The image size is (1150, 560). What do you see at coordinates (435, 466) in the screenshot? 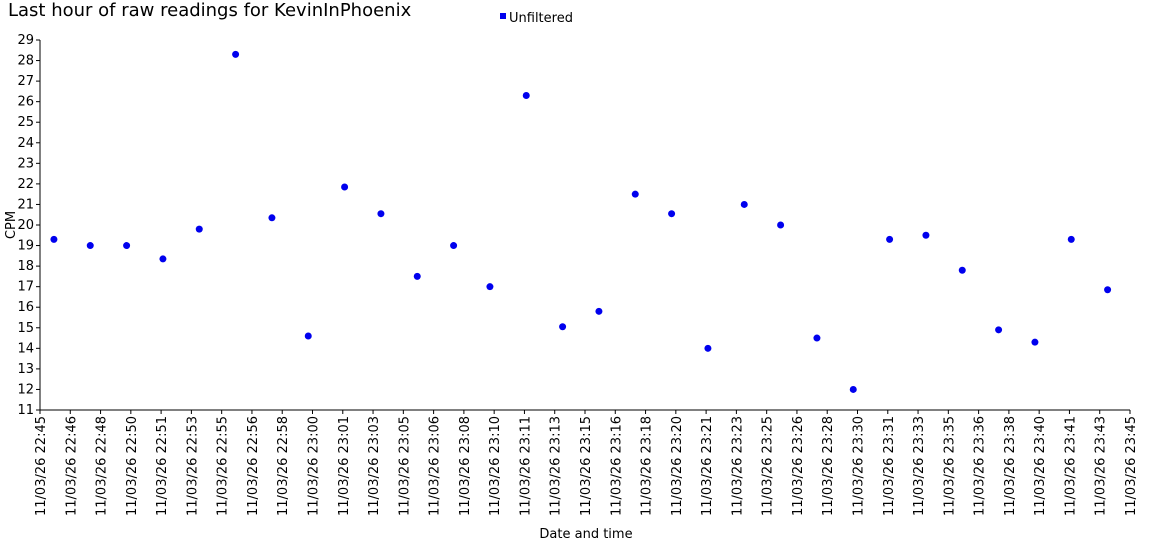
I see `x-tick-label: 11/03/26 23:06` at bounding box center [435, 466].